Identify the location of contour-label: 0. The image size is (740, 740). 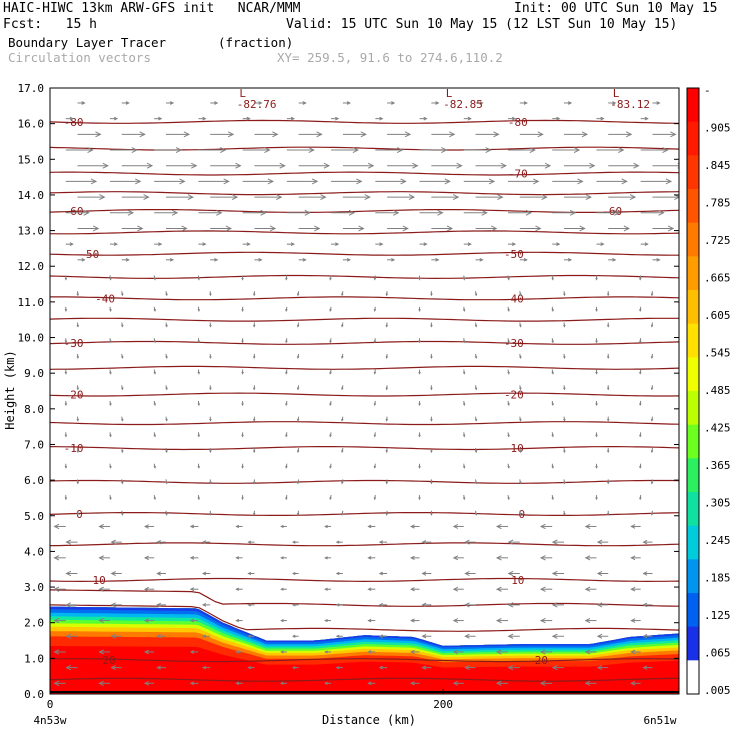
(521, 514).